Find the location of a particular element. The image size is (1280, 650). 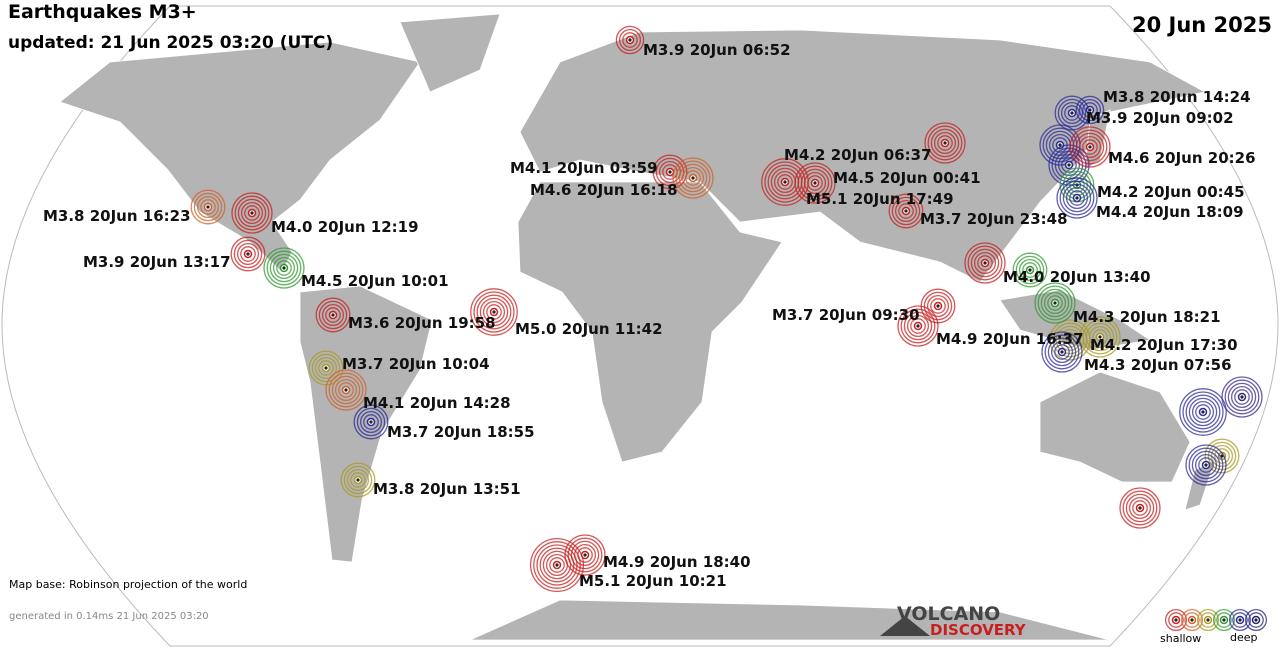

quake-label: M3.6 20Jun 19:58 is located at coordinates (422, 323).